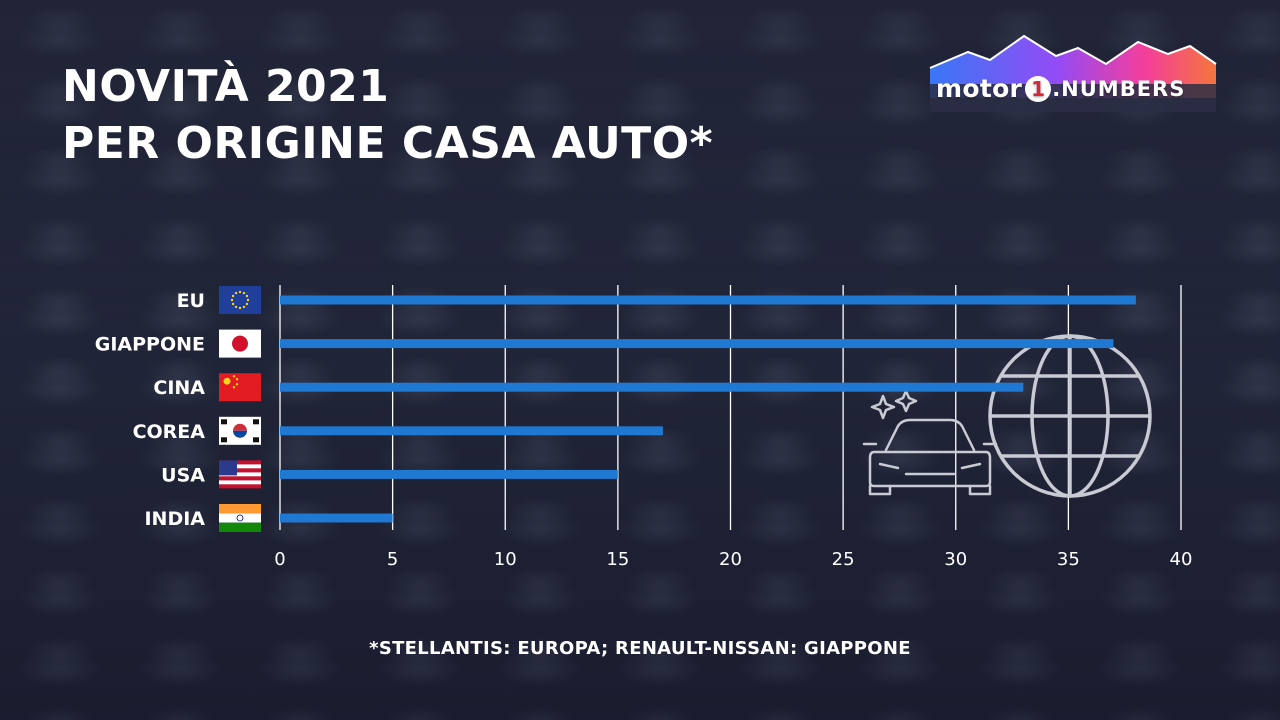 This screenshot has width=1280, height=720. Describe the element at coordinates (387, 115) in the screenshot. I see `page-title: NOVITÀ 2021 PER ORIGINE CASA AUTO*` at that location.